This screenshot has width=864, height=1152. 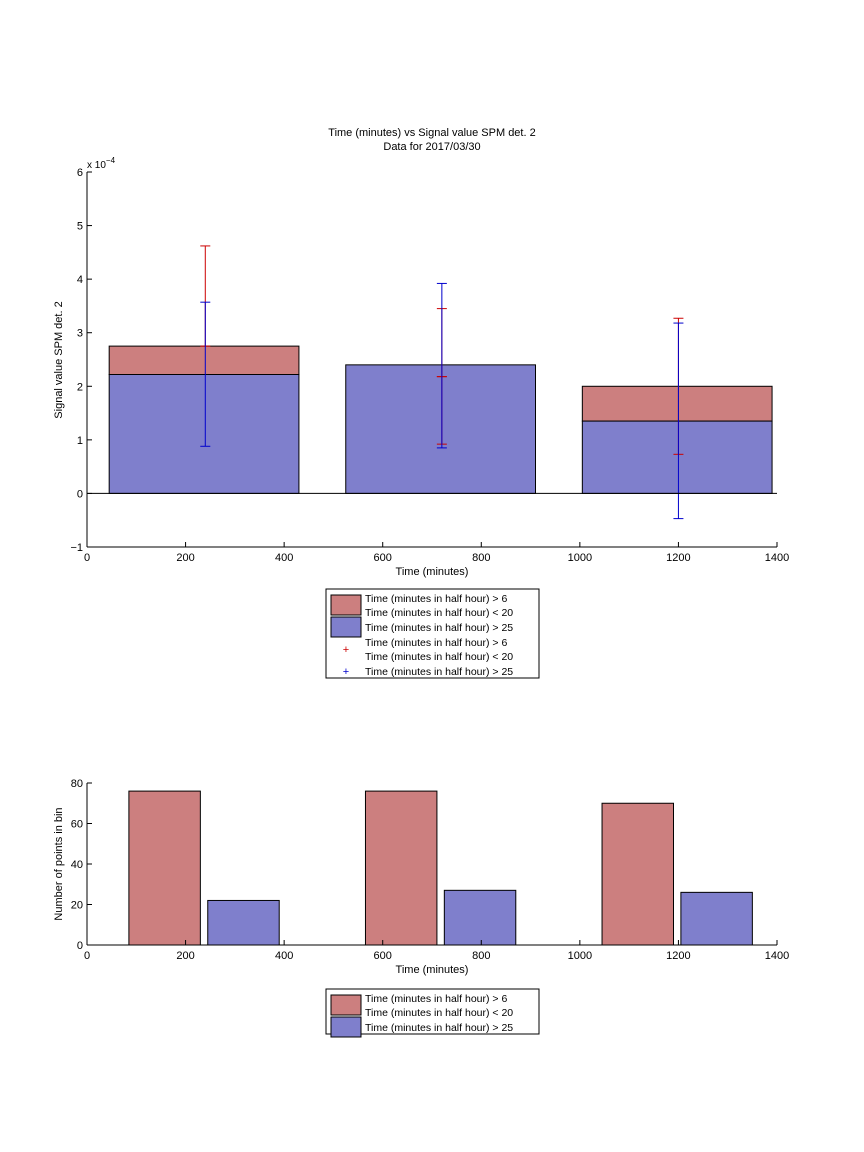 What do you see at coordinates (111, 160) in the screenshot?
I see `y-exponent-power: −4` at bounding box center [111, 160].